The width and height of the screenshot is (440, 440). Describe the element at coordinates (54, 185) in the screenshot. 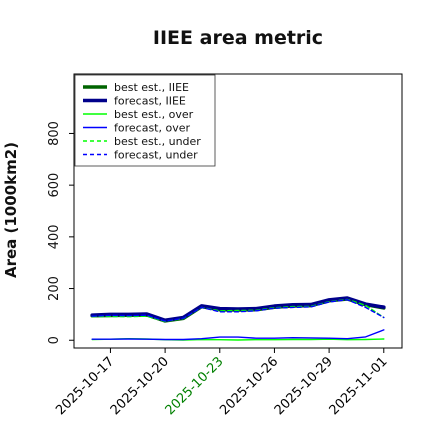

I see `y-tick-label: 600` at that location.